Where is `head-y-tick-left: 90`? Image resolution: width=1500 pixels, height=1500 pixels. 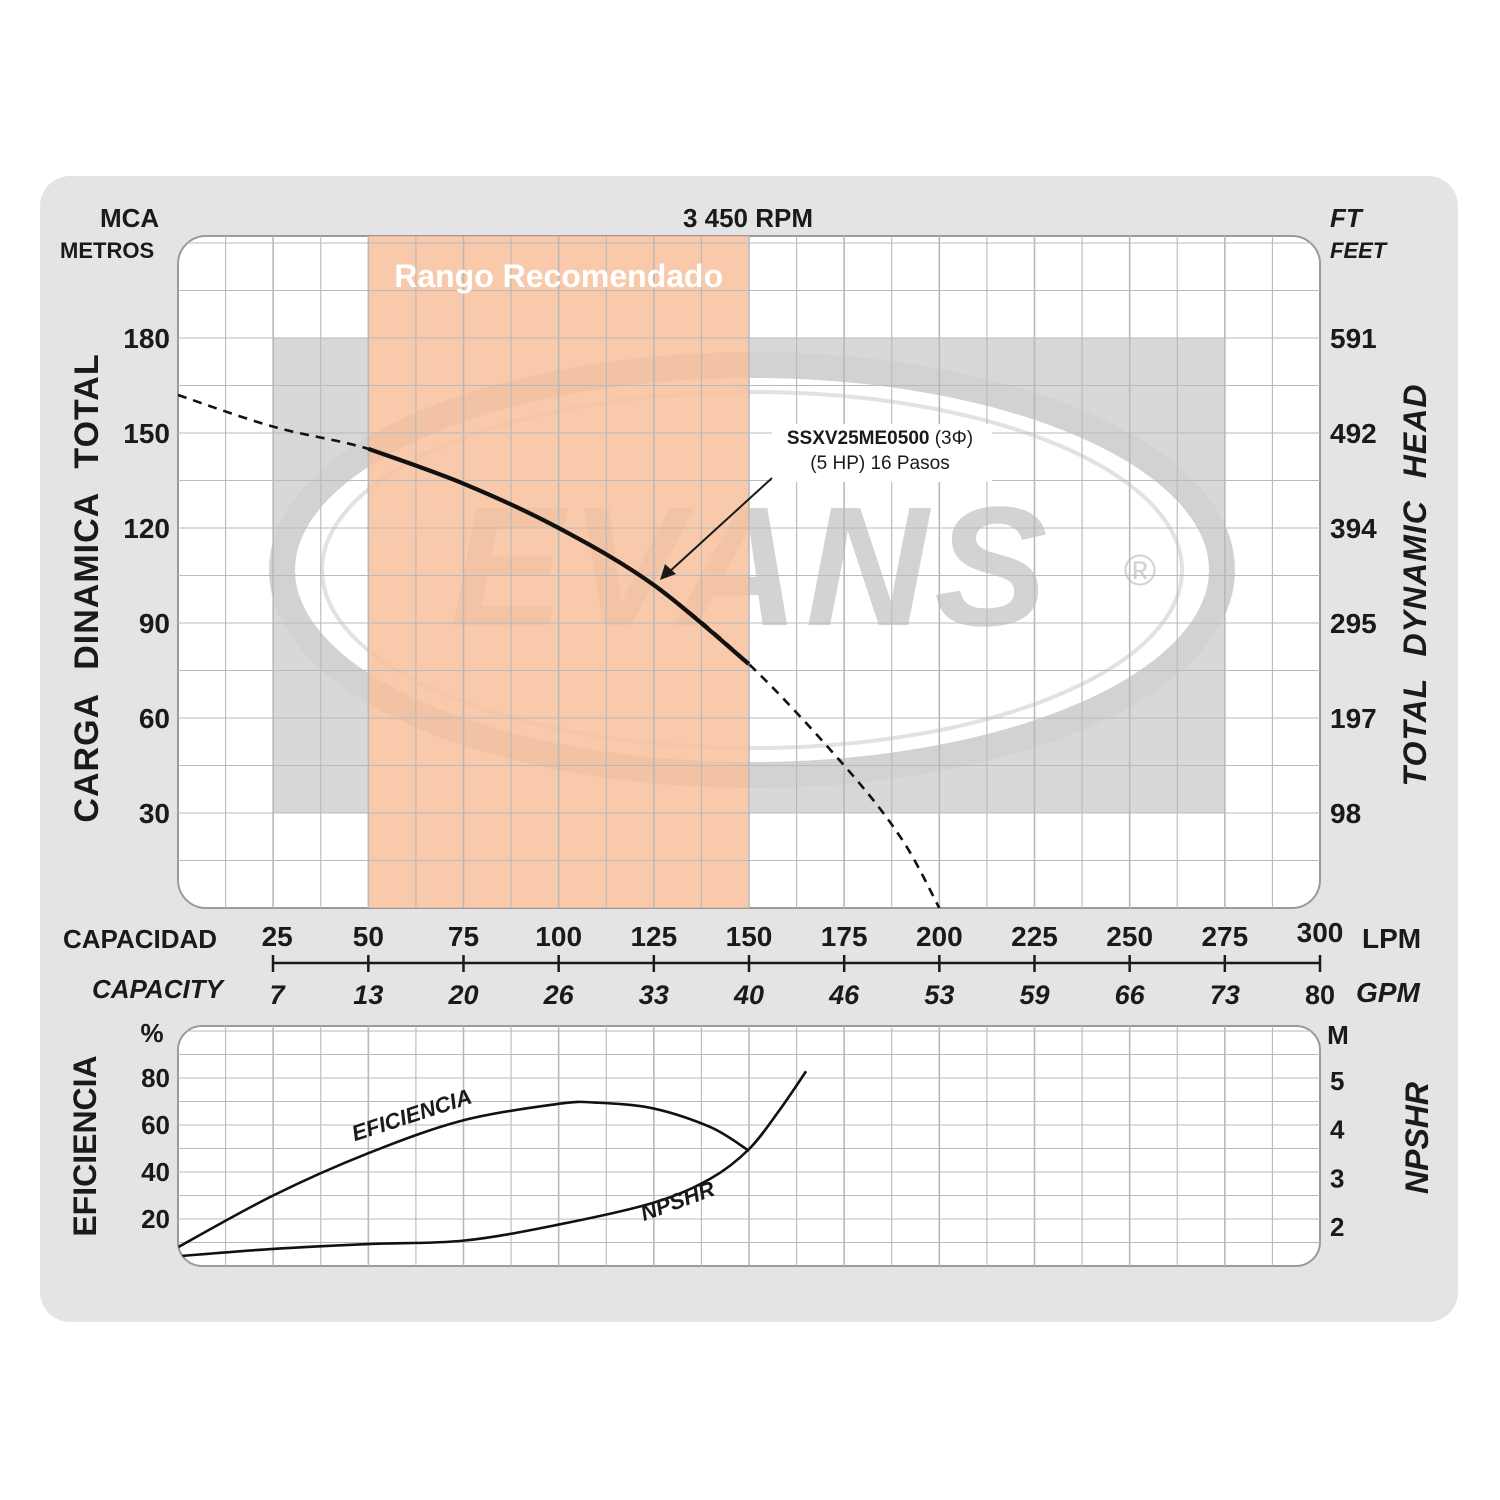 head-y-tick-left: 90 is located at coordinates (154, 623).